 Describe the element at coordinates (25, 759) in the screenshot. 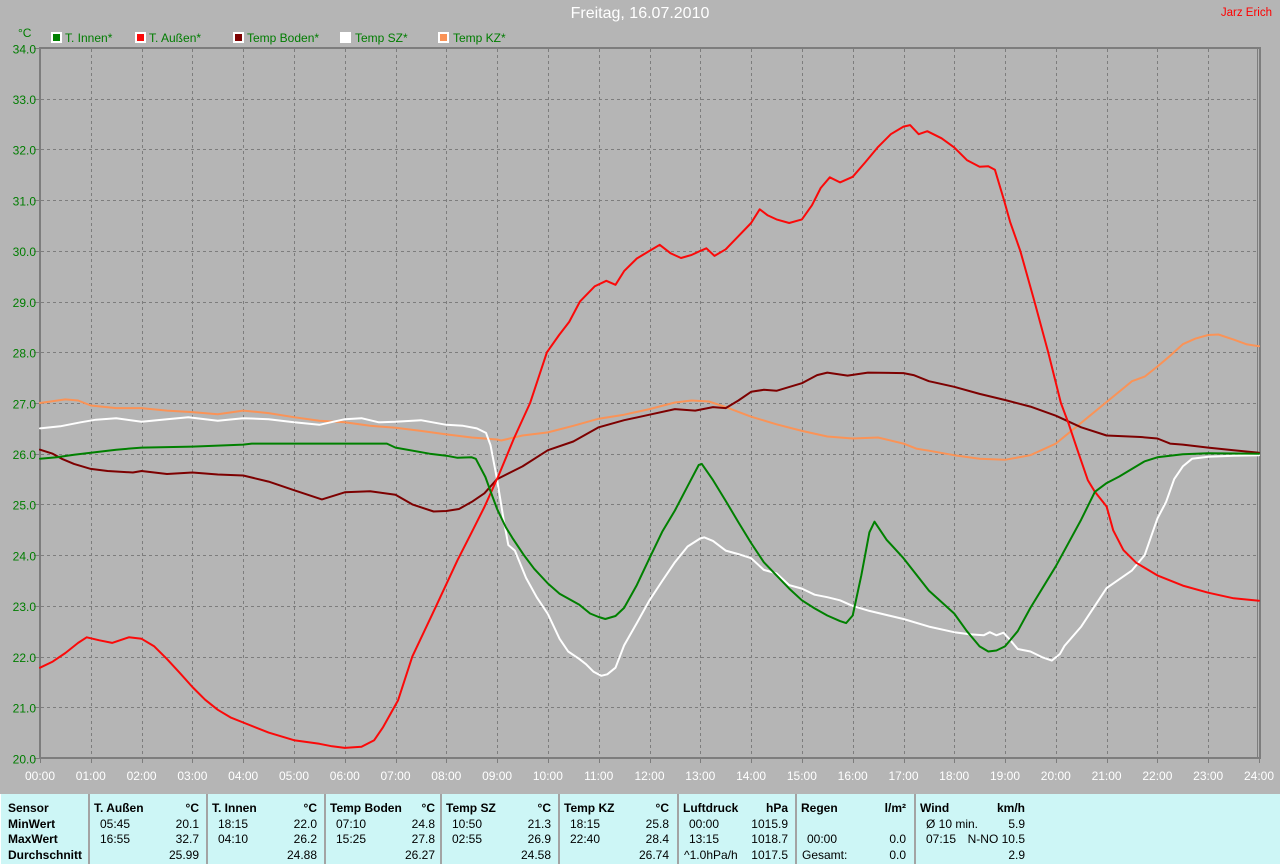

I see `svg-text: 20.0` at that location.